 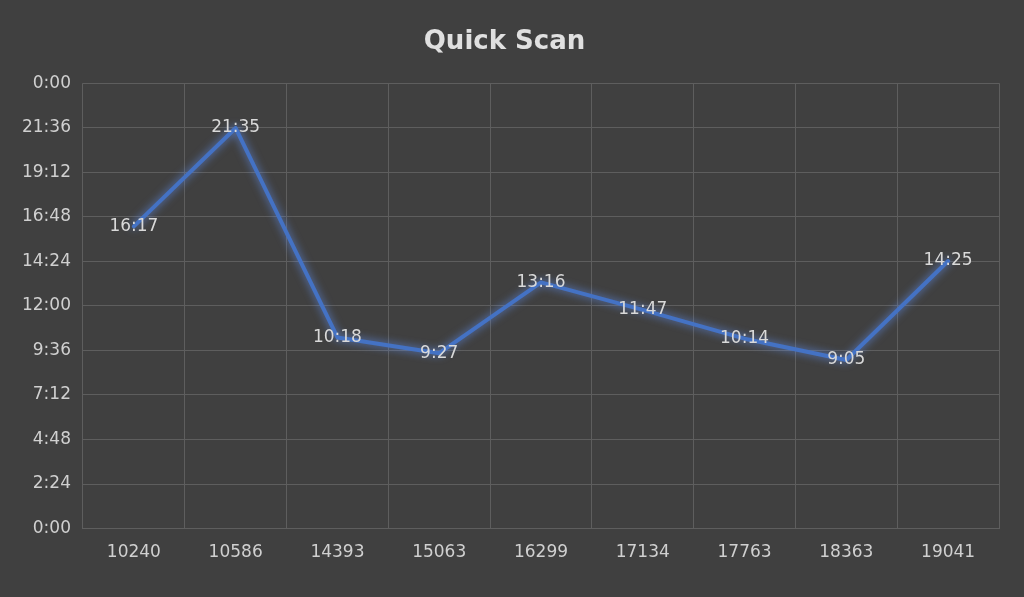 I want to click on x-tick-label: 14393, so click(x=337, y=551).